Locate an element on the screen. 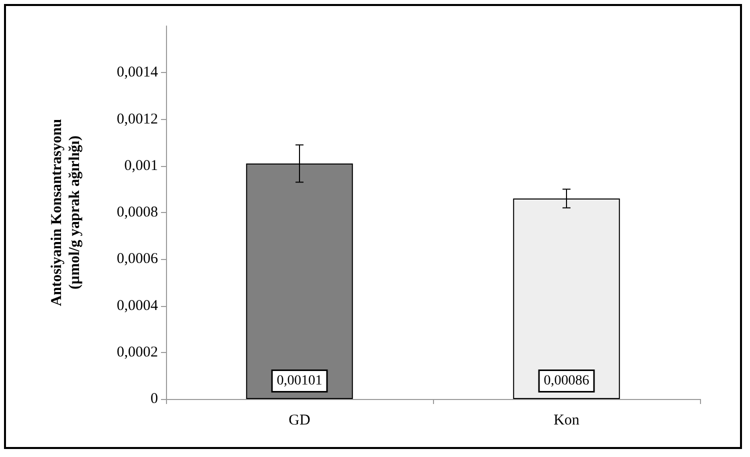 The height and width of the screenshot is (457, 750). data-label: 0,00086 is located at coordinates (567, 381).